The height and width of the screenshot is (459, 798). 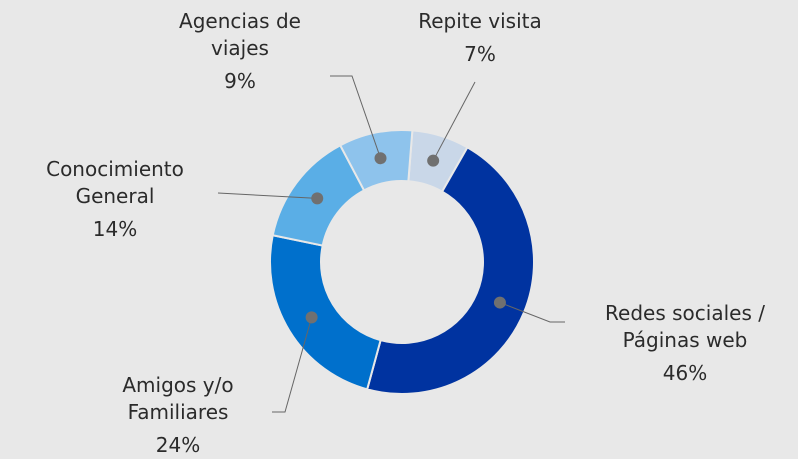 I want to click on category-label: Repite visita, so click(x=480, y=21).